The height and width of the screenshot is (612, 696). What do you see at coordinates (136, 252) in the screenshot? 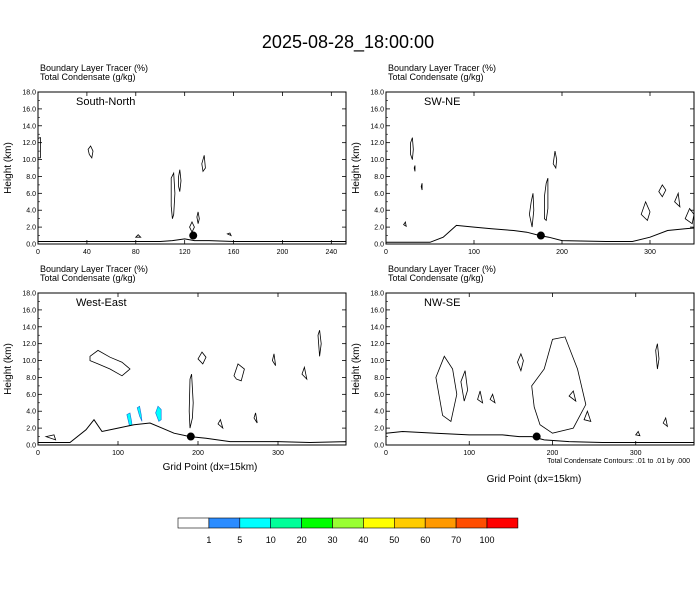
I see `x-tick-label: 80` at bounding box center [136, 252].